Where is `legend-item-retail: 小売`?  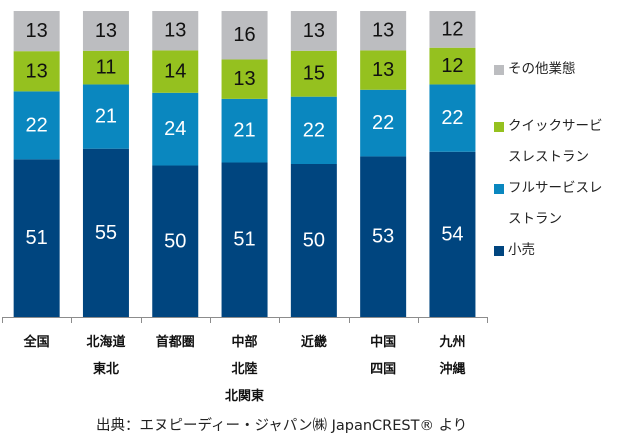
legend-item-retail: 小売 is located at coordinates (556, 250).